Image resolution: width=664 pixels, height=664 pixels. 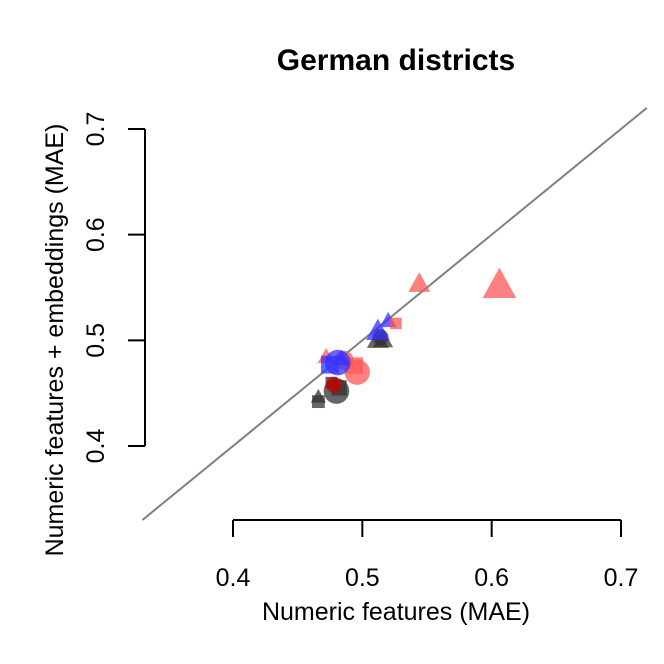 I want to click on y-axis: 0.4 0.5 0.6 0.7, so click(x=114, y=288).